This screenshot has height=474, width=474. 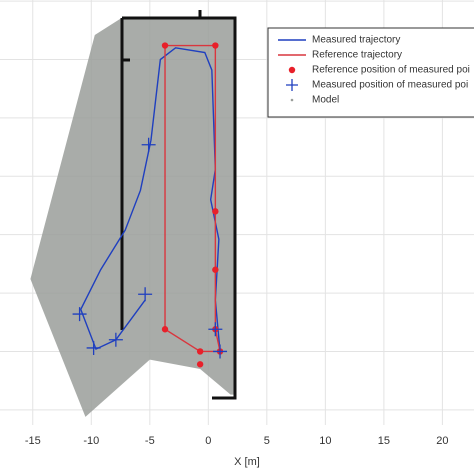 What do you see at coordinates (247, 462) in the screenshot?
I see `x-axis-label: X [m]` at bounding box center [247, 462].